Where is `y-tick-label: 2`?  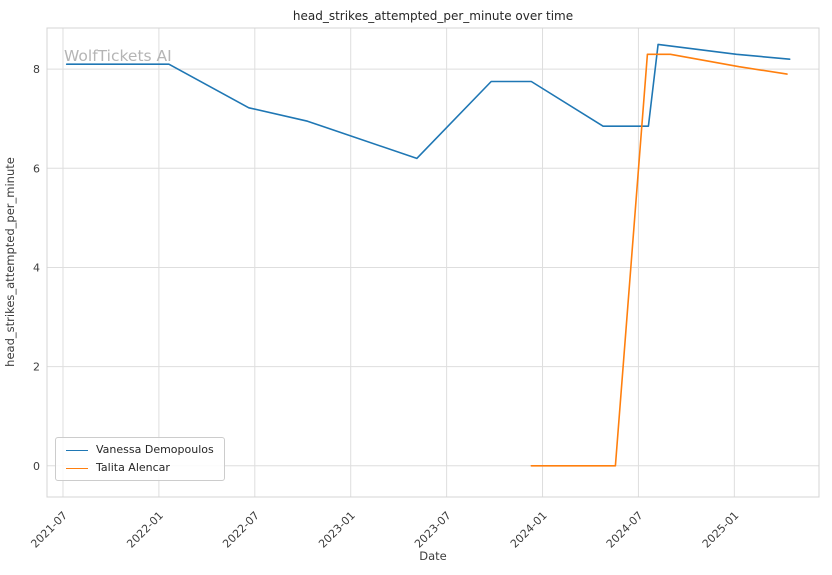 y-tick-label: 2 is located at coordinates (36, 367).